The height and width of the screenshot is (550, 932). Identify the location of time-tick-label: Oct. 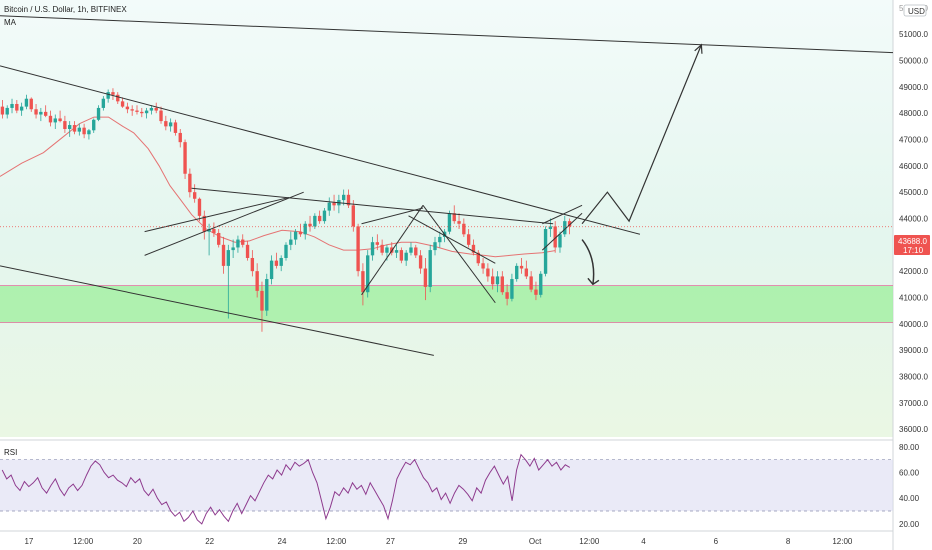
(535, 541).